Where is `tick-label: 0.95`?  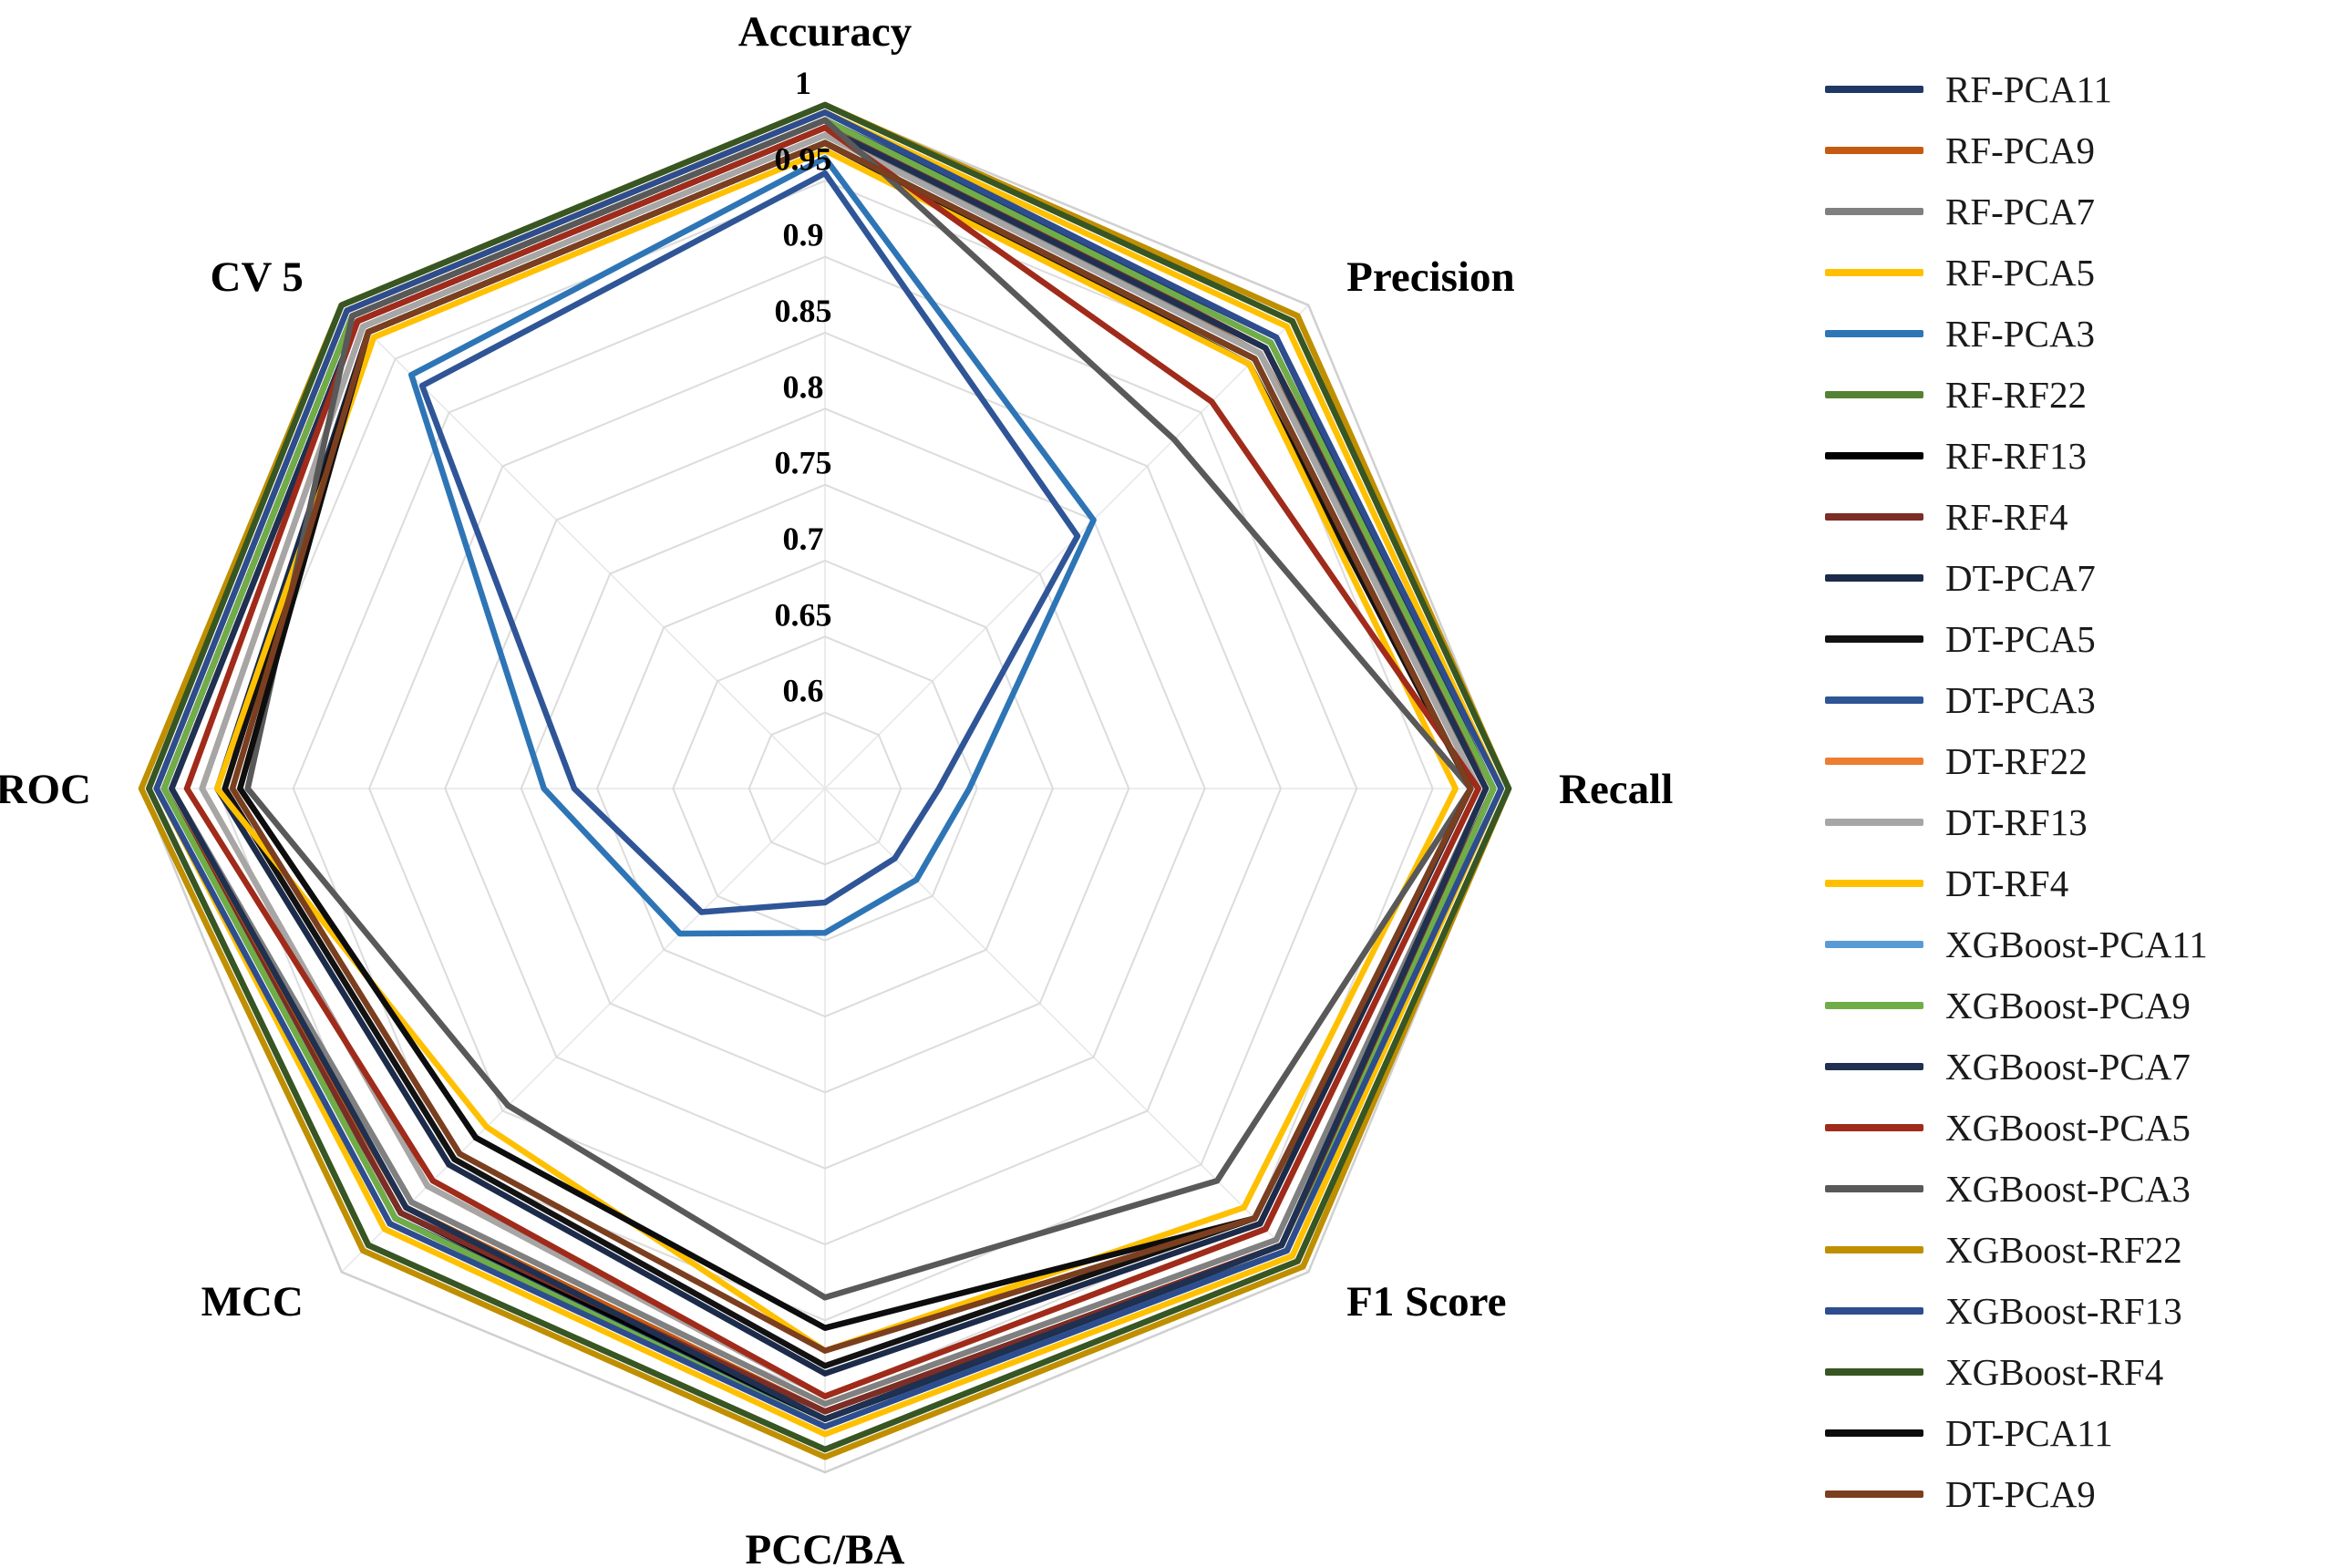
tick-label: 0.95 is located at coordinates (804, 158).